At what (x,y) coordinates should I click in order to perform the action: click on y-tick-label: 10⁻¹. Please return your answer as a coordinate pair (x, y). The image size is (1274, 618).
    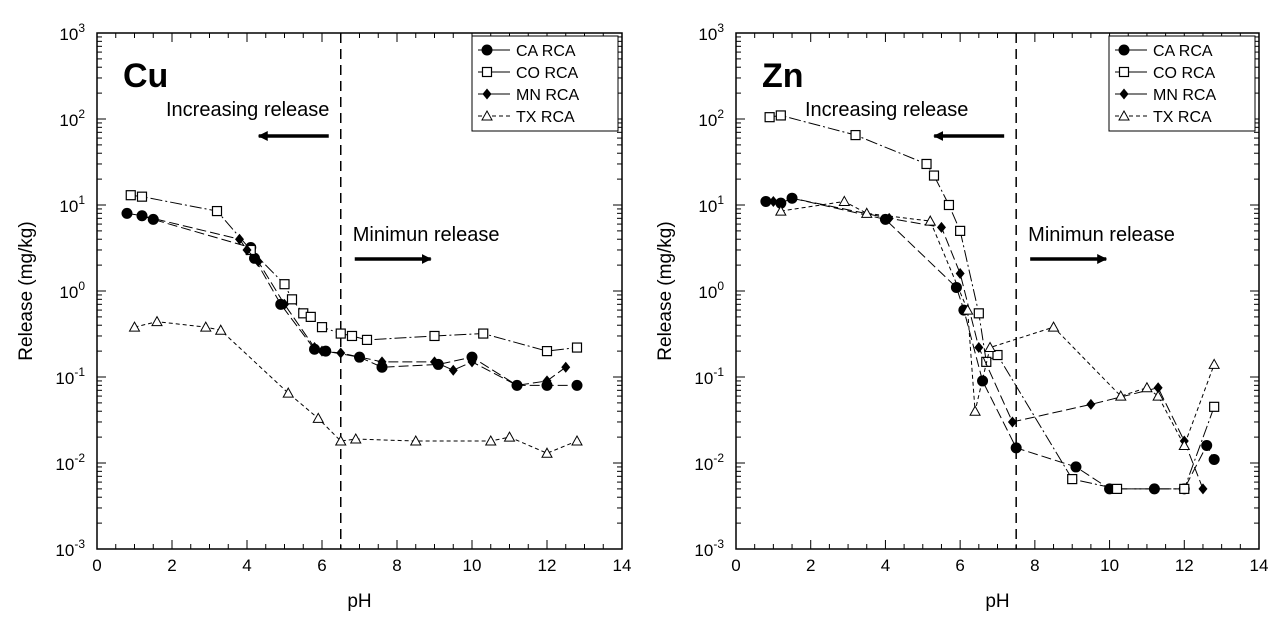
    Looking at the image, I should click on (70, 376).